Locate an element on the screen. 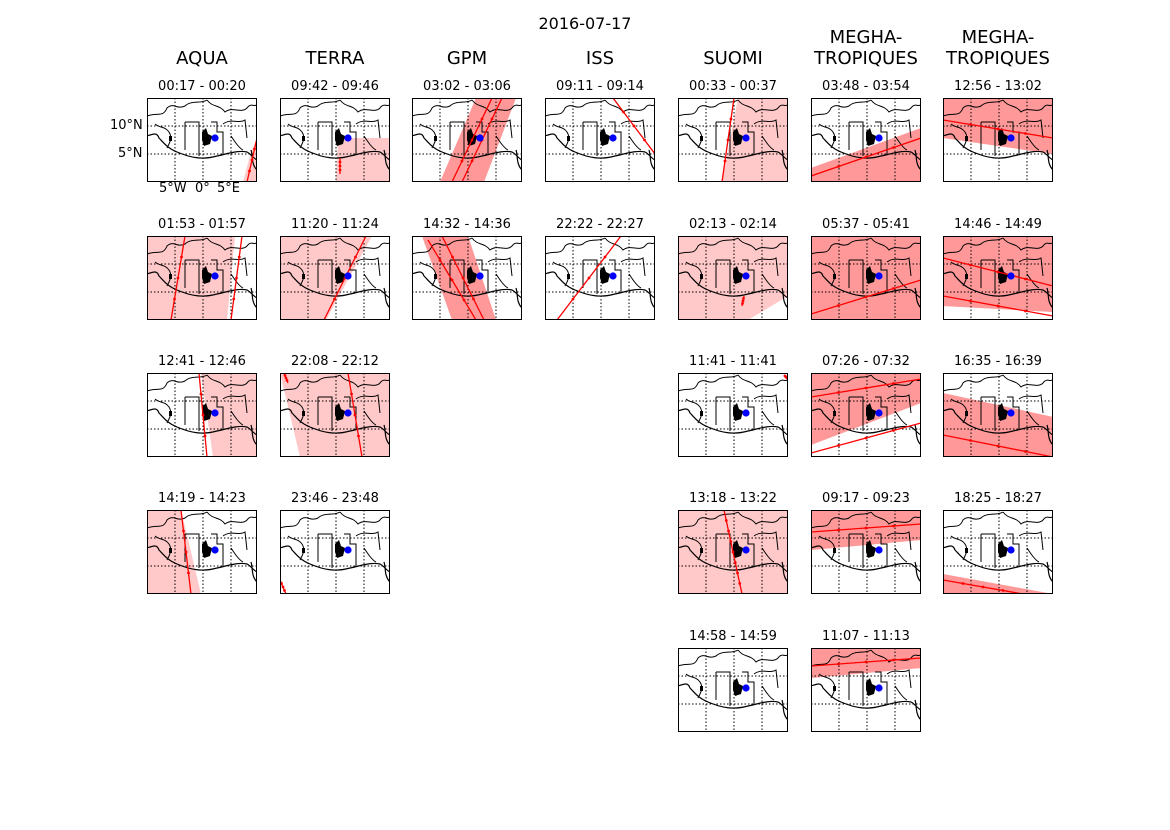  column-header: SUOMI is located at coordinates (733, 58).